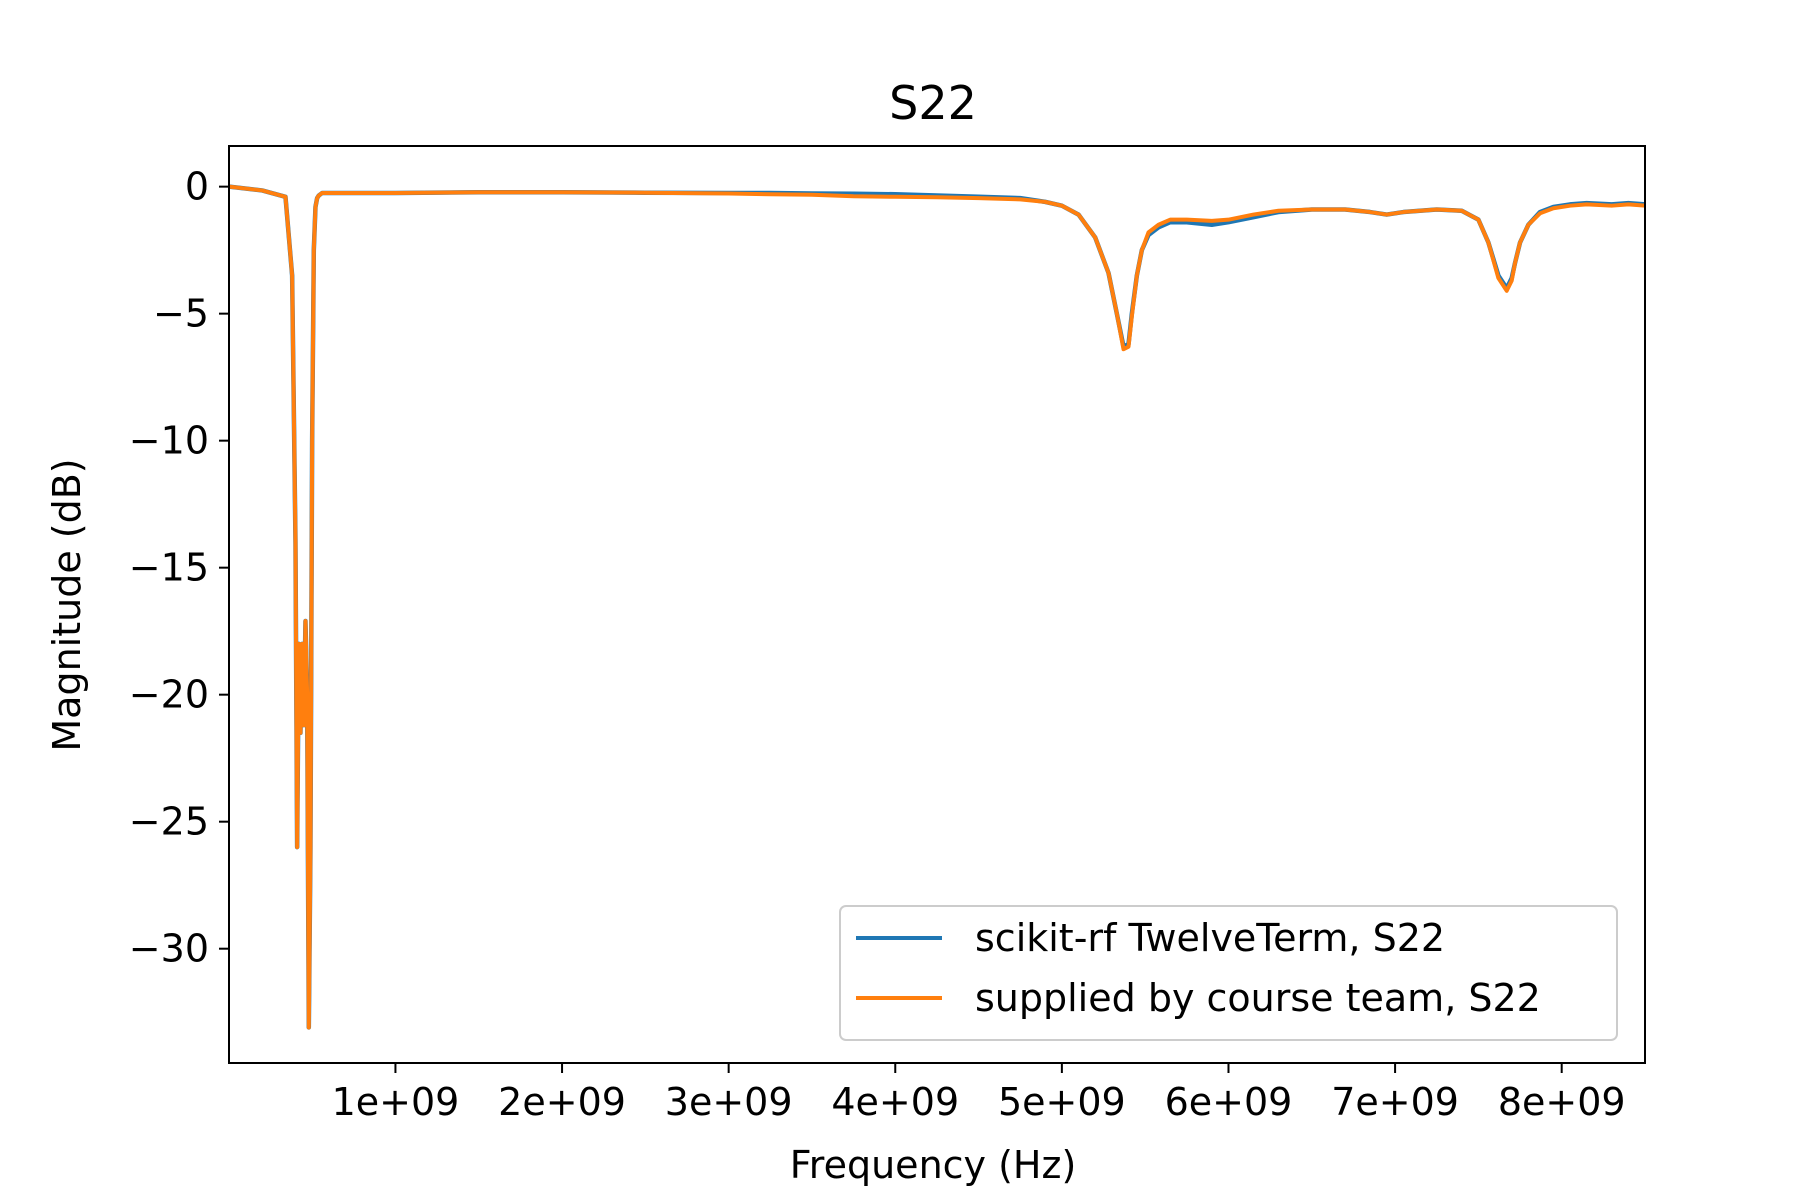  Describe the element at coordinates (895, 1102) in the screenshot. I see `x-tick-label: 4e+09` at that location.